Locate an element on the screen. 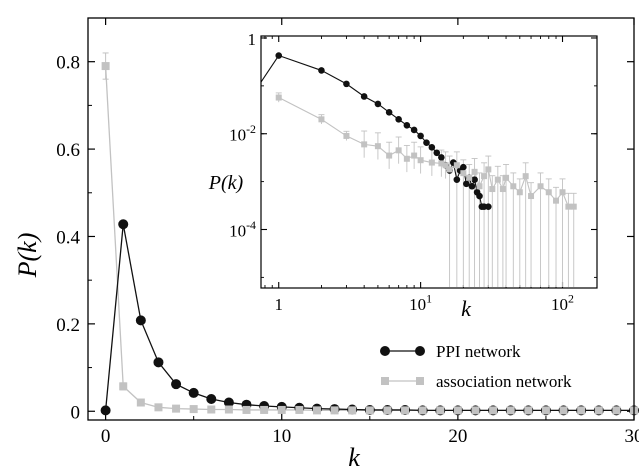 This screenshot has height=472, width=639. main-x-tick-label: 10 is located at coordinates (281, 436).